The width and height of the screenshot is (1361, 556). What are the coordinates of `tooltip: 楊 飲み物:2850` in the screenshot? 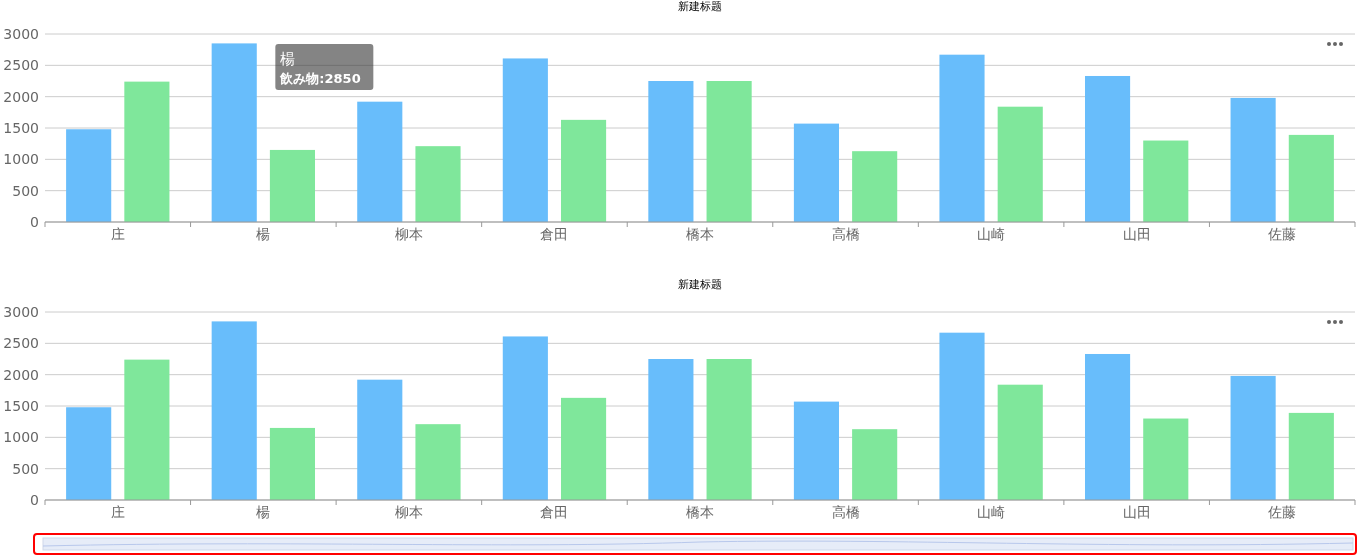 It's located at (324, 67).